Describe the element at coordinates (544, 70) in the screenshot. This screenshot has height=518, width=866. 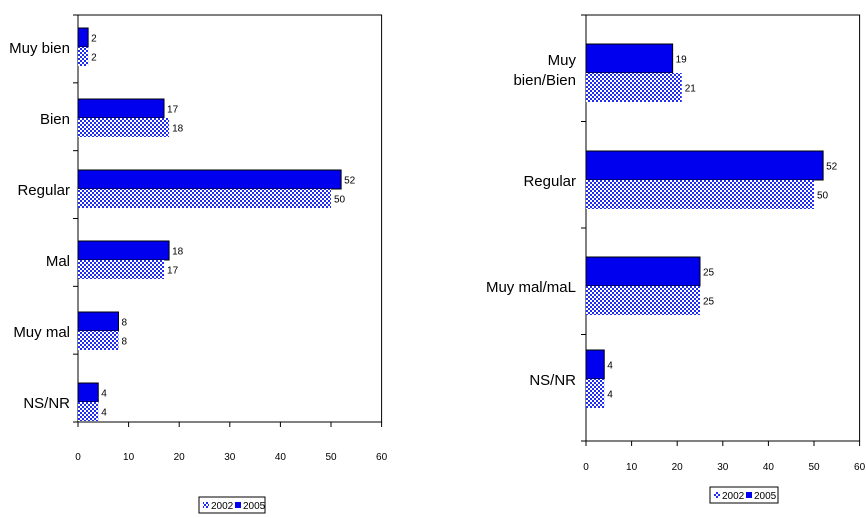
I see `category-label: Muy bien/Bien` at that location.